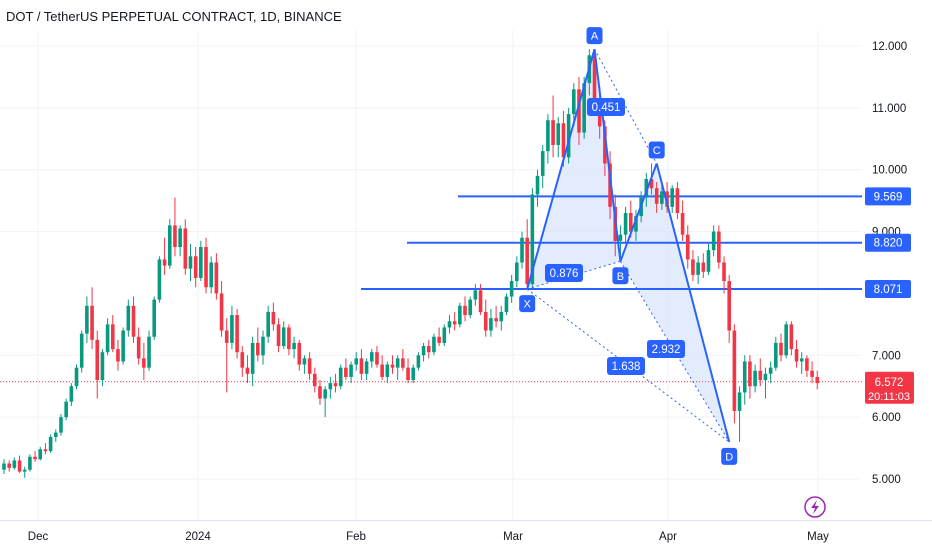  Describe the element at coordinates (889, 171) in the screenshot. I see `y-axis-tick-label: 10.000` at that location.